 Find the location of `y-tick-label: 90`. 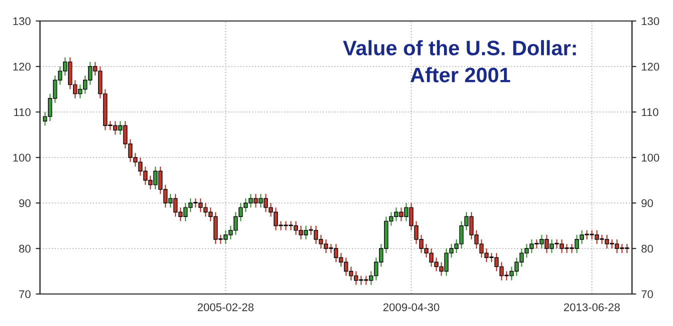

y-tick-label: 90 is located at coordinates (25, 203).